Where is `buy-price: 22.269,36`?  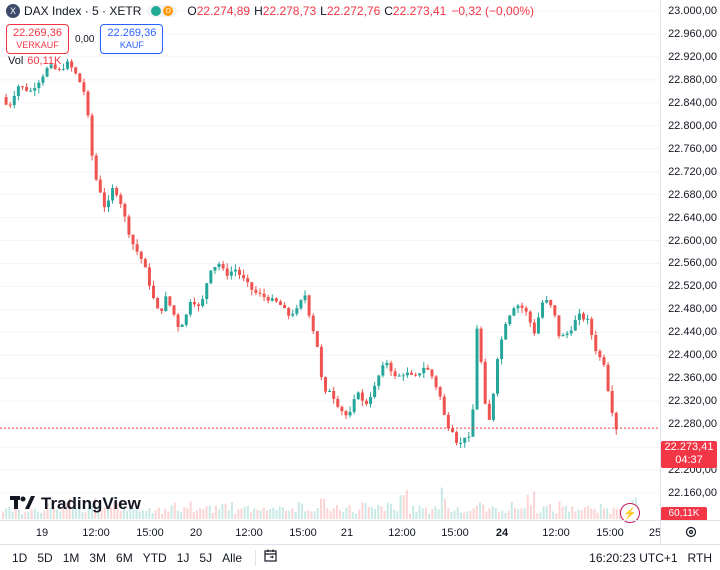 buy-price: 22.269,36 is located at coordinates (132, 33).